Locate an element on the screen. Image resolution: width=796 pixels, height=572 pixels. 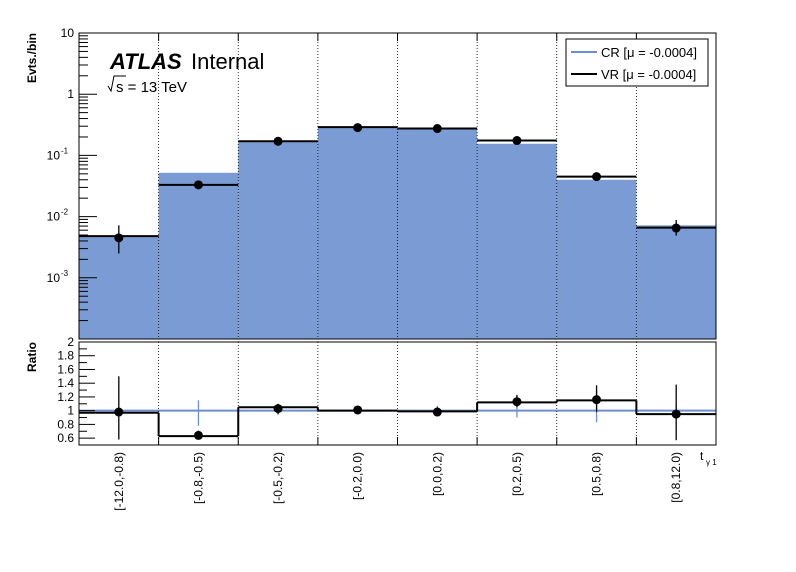
x-category-label: [-12.0,-0.8) is located at coordinates (119, 481).